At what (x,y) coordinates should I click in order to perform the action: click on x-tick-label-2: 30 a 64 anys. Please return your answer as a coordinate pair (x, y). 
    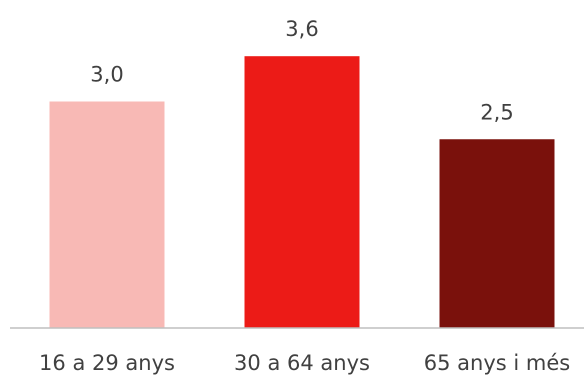
    Looking at the image, I should click on (302, 363).